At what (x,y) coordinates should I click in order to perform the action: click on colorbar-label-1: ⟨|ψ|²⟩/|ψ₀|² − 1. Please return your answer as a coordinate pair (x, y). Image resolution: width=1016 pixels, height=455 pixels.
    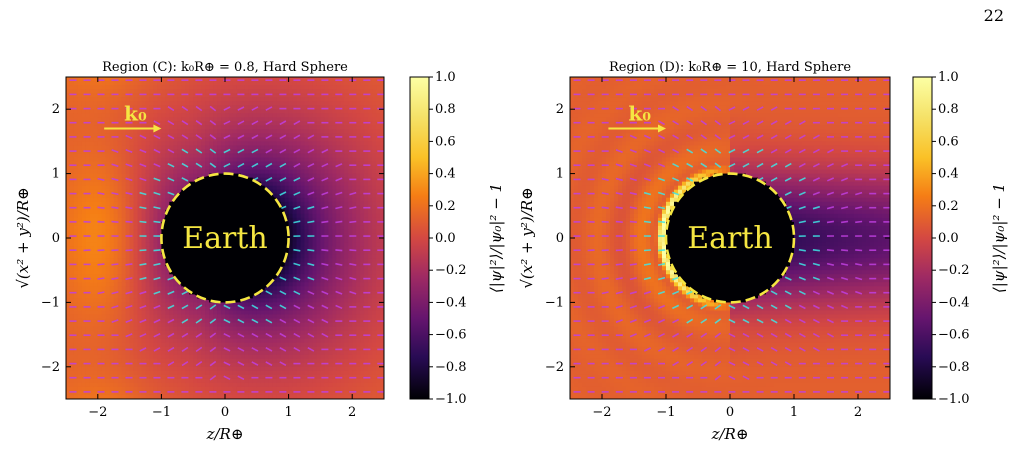
    Looking at the image, I should click on (496, 238).